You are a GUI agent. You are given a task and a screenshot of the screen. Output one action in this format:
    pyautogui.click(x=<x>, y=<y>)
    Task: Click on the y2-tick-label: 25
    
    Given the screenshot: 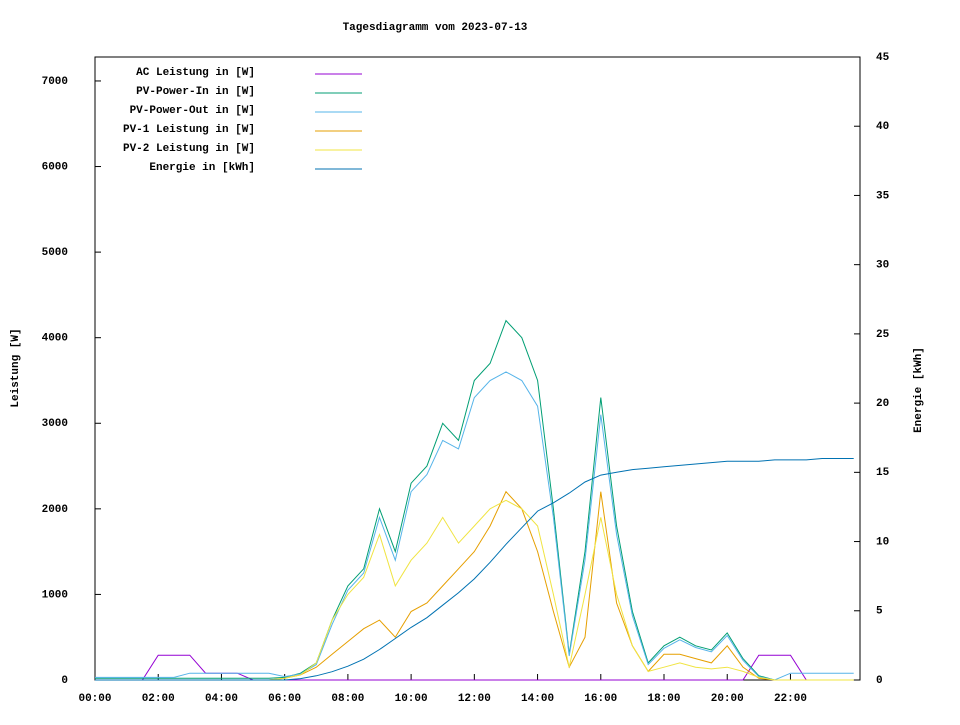 What is the action you would take?
    pyautogui.click(x=883, y=335)
    